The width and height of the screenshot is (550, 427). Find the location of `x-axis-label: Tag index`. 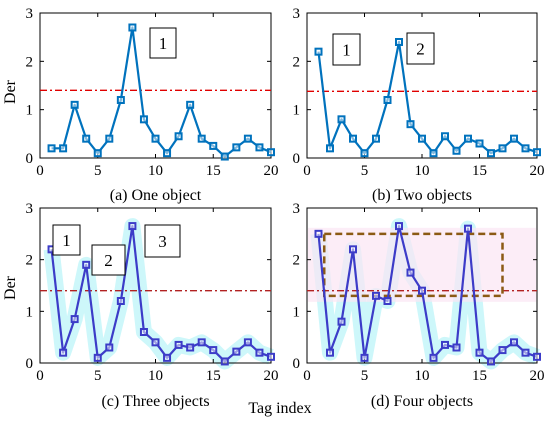

x-axis-label: Tag index is located at coordinates (279, 408).